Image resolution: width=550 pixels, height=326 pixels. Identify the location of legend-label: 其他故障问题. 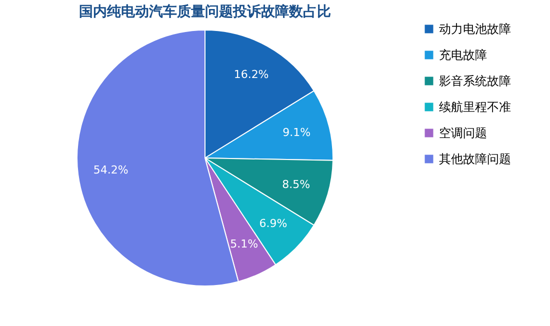
(475, 159).